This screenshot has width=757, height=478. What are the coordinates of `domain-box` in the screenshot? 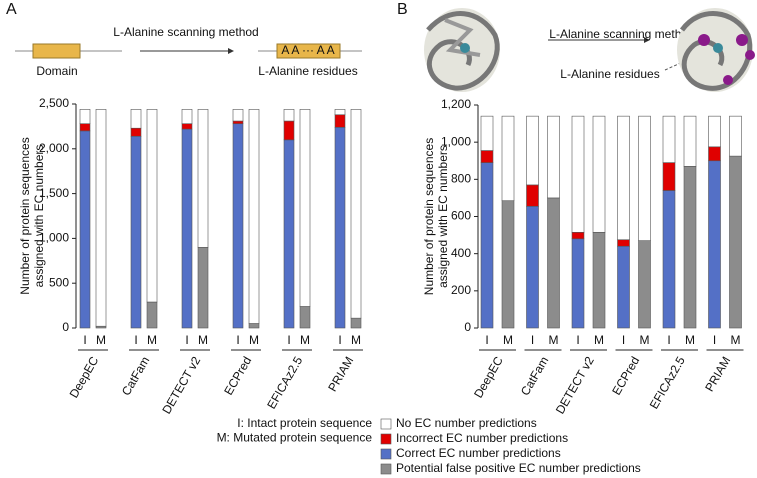 It's located at (308, 51).